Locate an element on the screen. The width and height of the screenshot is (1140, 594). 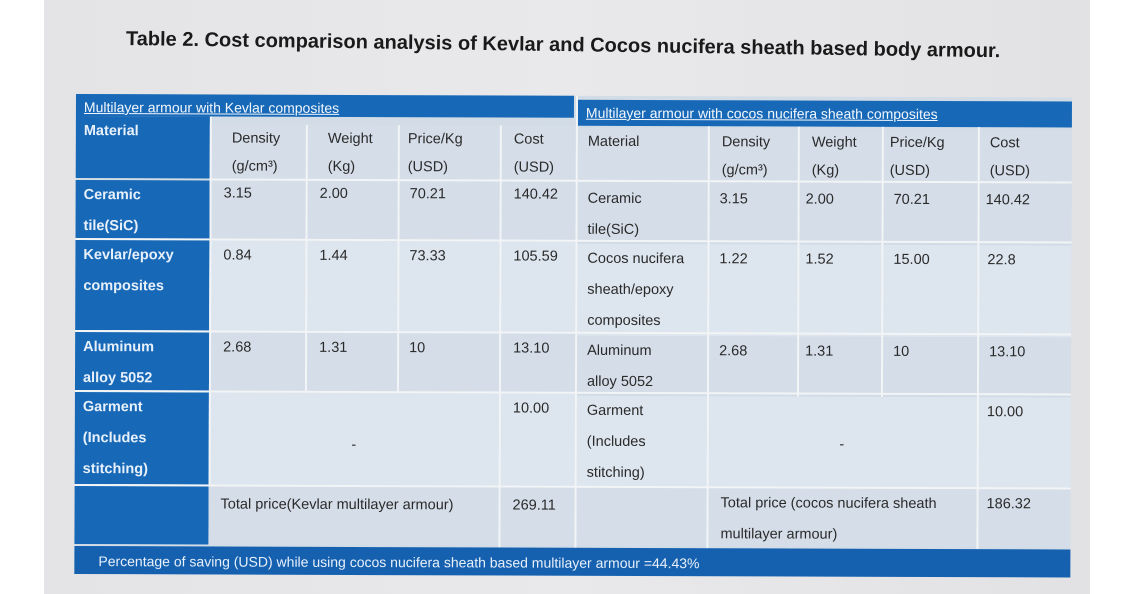
right-cocos-weight: 1.52 is located at coordinates (839, 290).